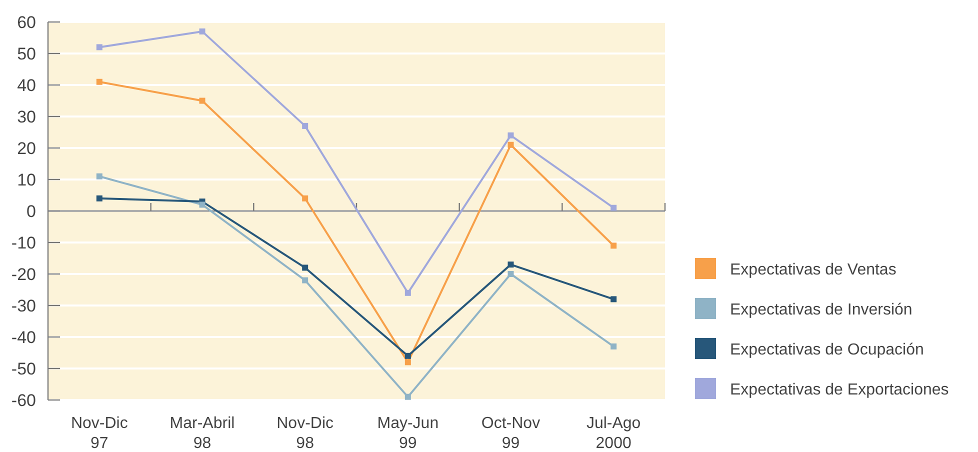  I want to click on y-tick-label: -30, so click(23, 306).